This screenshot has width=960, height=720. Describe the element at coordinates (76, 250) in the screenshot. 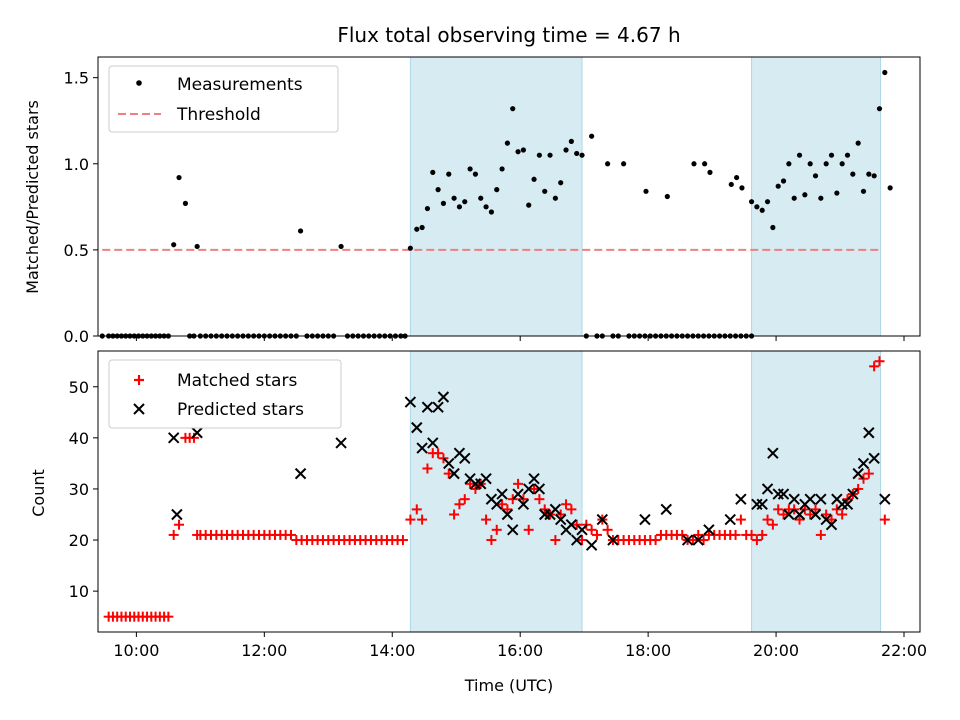

I see `y-tick-label: 0.5` at that location.